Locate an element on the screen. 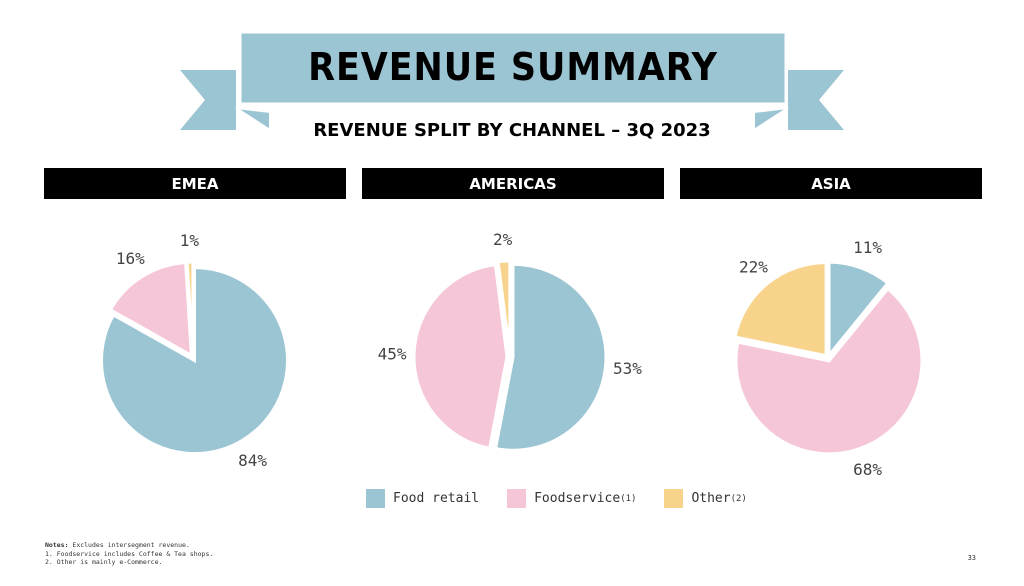 Image resolution: width=1024 pixels, height=586 pixels. data-label: 11% is located at coordinates (867, 247).